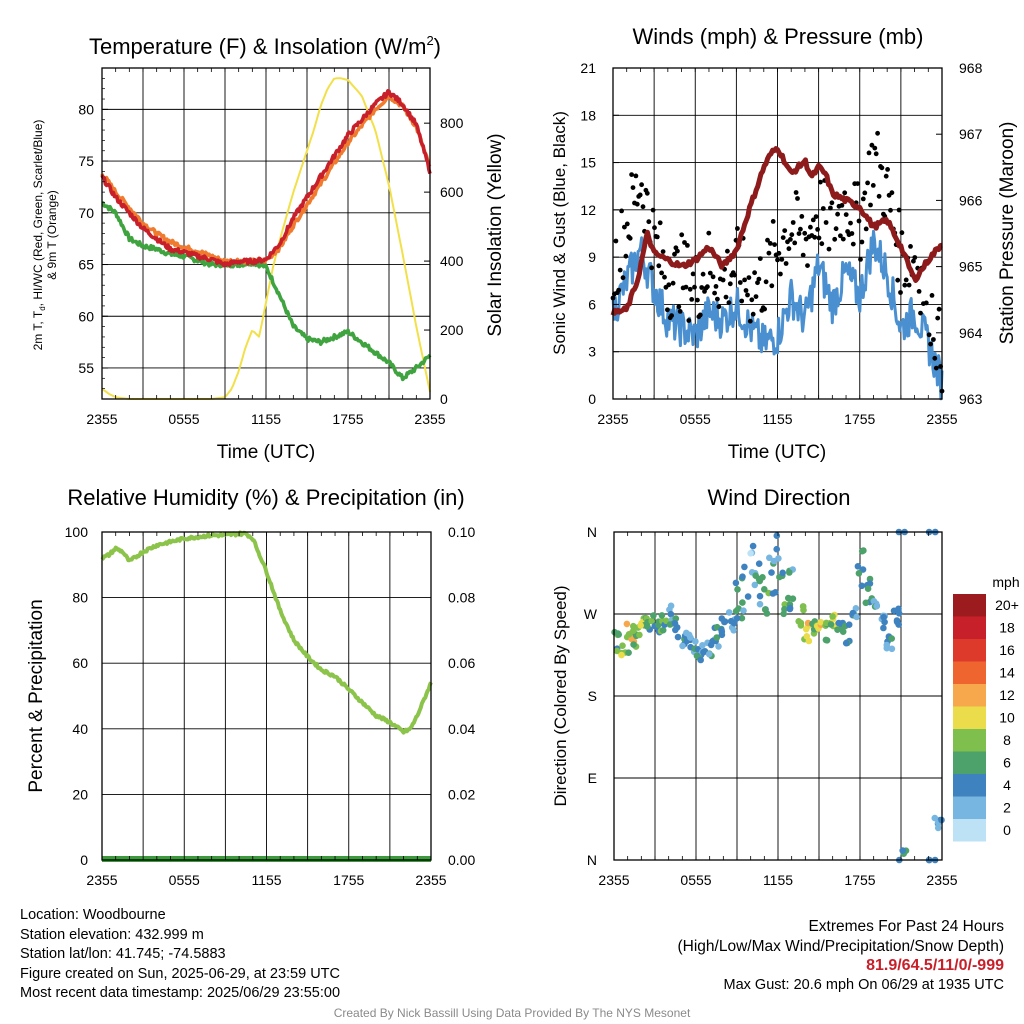 The image size is (1024, 1024). Describe the element at coordinates (266, 452) in the screenshot. I see `temperature-x-axis-label: Time (UTC)` at that location.